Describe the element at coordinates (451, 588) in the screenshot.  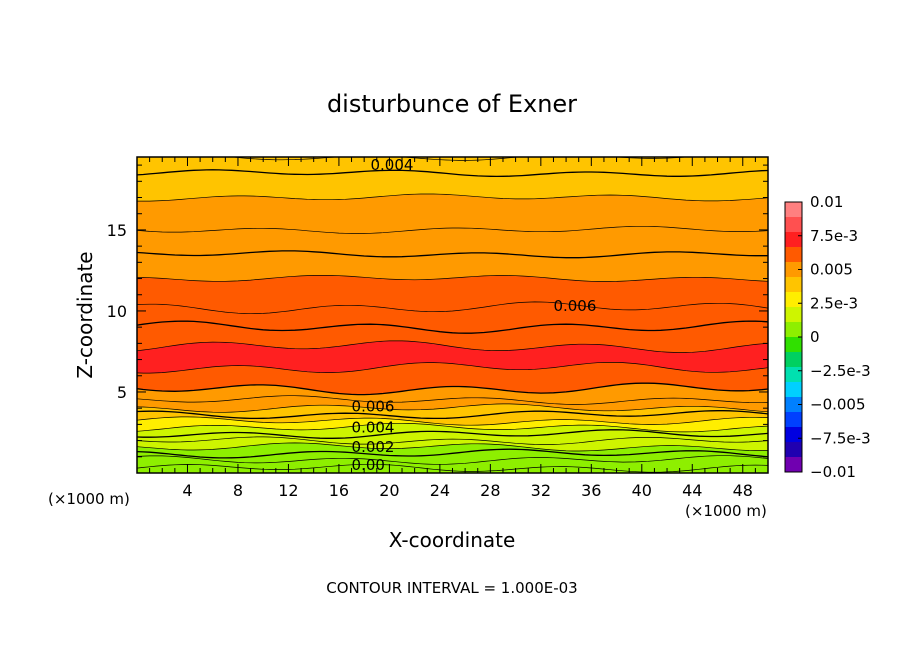
I see `contour-interval-note: CONTOUR INTERVAL = 1.000E-03` at that location.